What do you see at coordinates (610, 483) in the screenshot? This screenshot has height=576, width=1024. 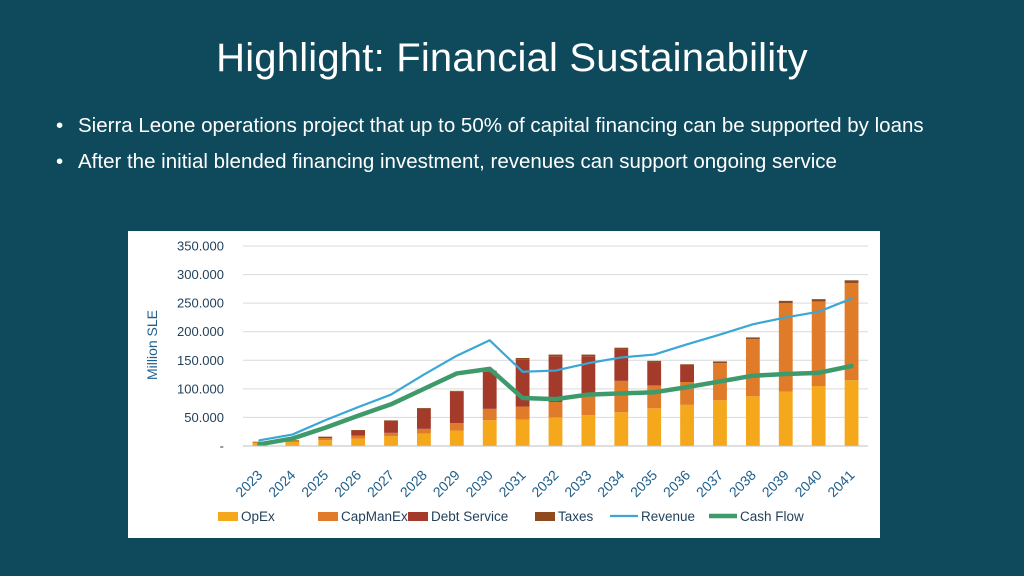 I see `x-tick-label: 2034` at bounding box center [610, 483].